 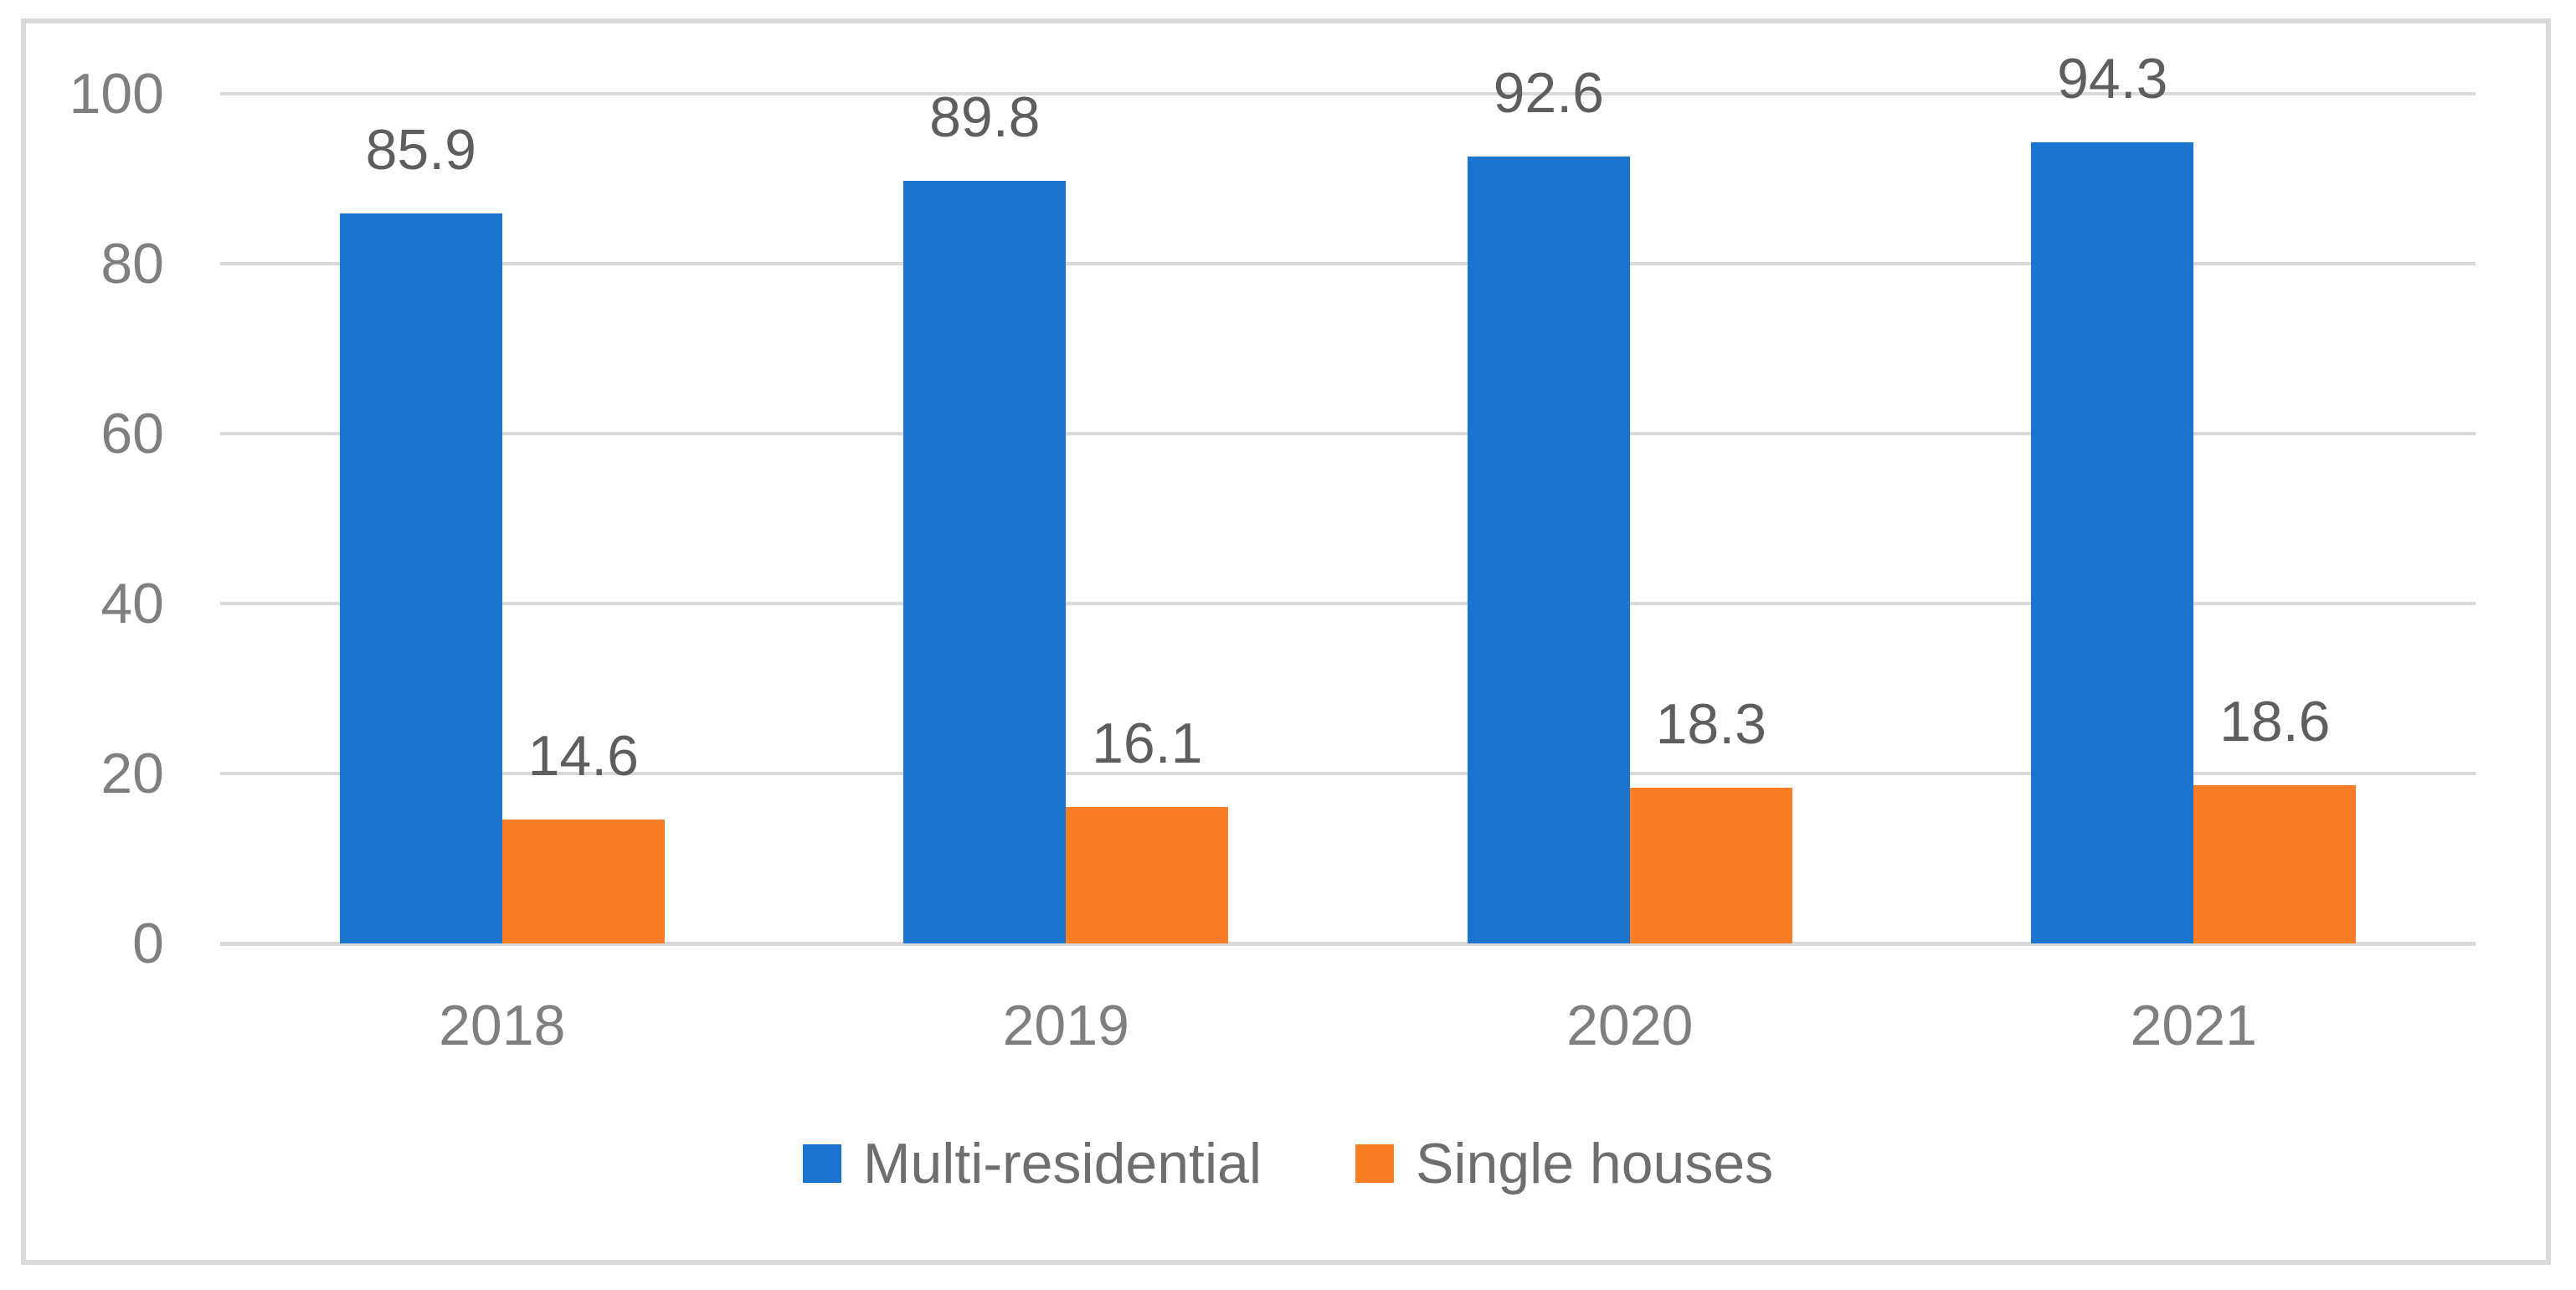 What do you see at coordinates (2275, 864) in the screenshot?
I see `bar-single-houses-2021` at bounding box center [2275, 864].